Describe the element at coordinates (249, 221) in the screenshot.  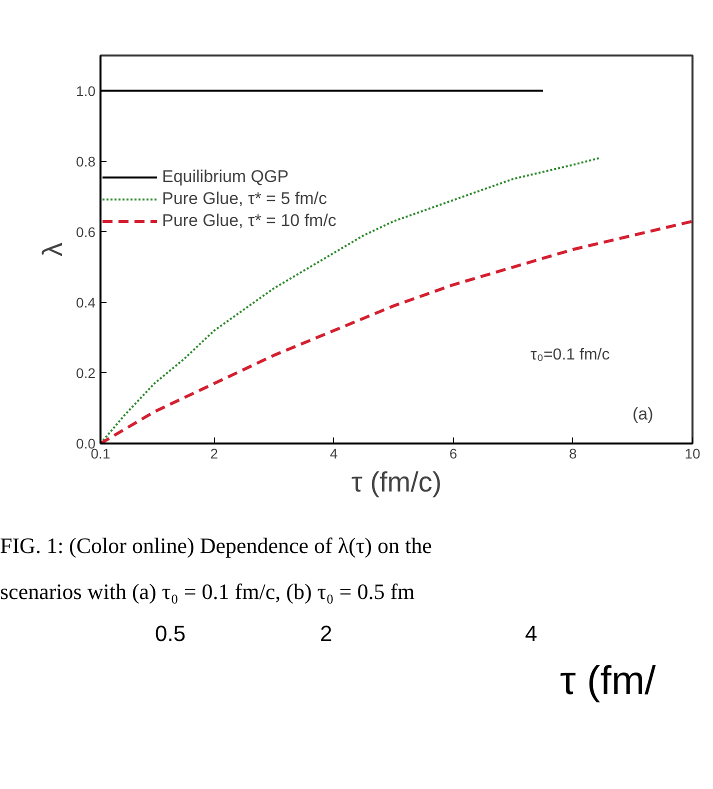
I see `legend-label: Pure Glue, τ* = 10 fm/c` at that location.